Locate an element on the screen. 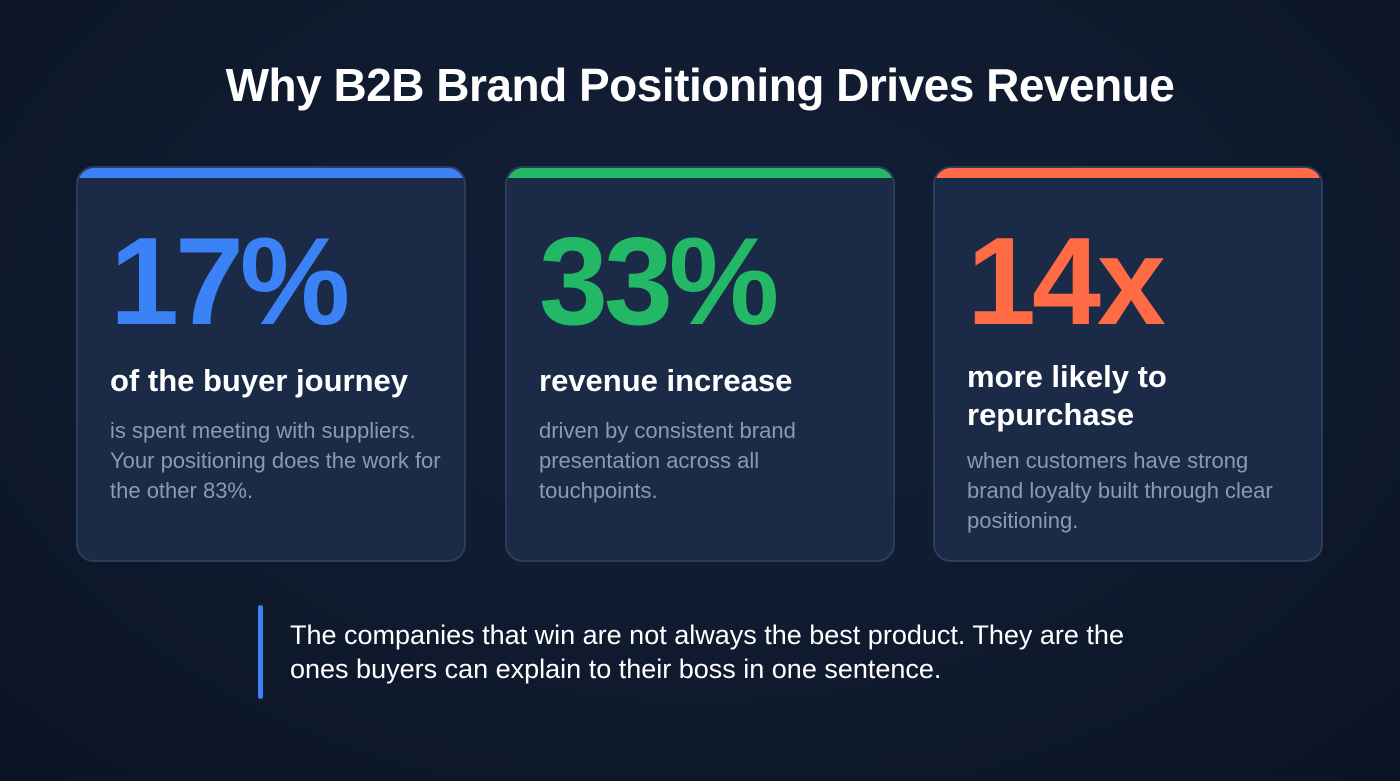 The height and width of the screenshot is (781, 1400). page-title: Why B2B Brand Positioning Drives Revenue is located at coordinates (700, 85).